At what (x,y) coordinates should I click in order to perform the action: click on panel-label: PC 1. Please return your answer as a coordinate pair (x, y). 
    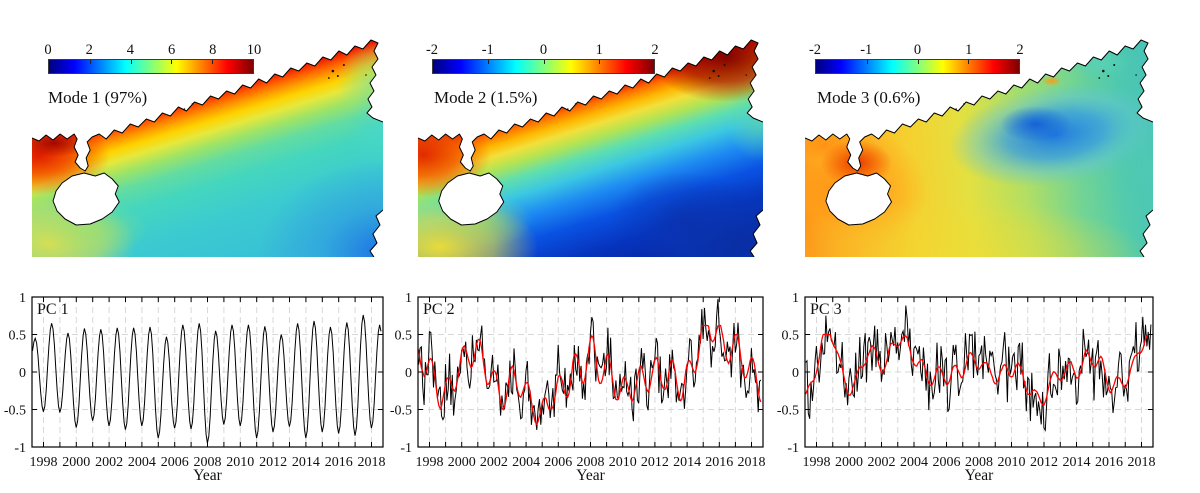
    Looking at the image, I should click on (53, 309).